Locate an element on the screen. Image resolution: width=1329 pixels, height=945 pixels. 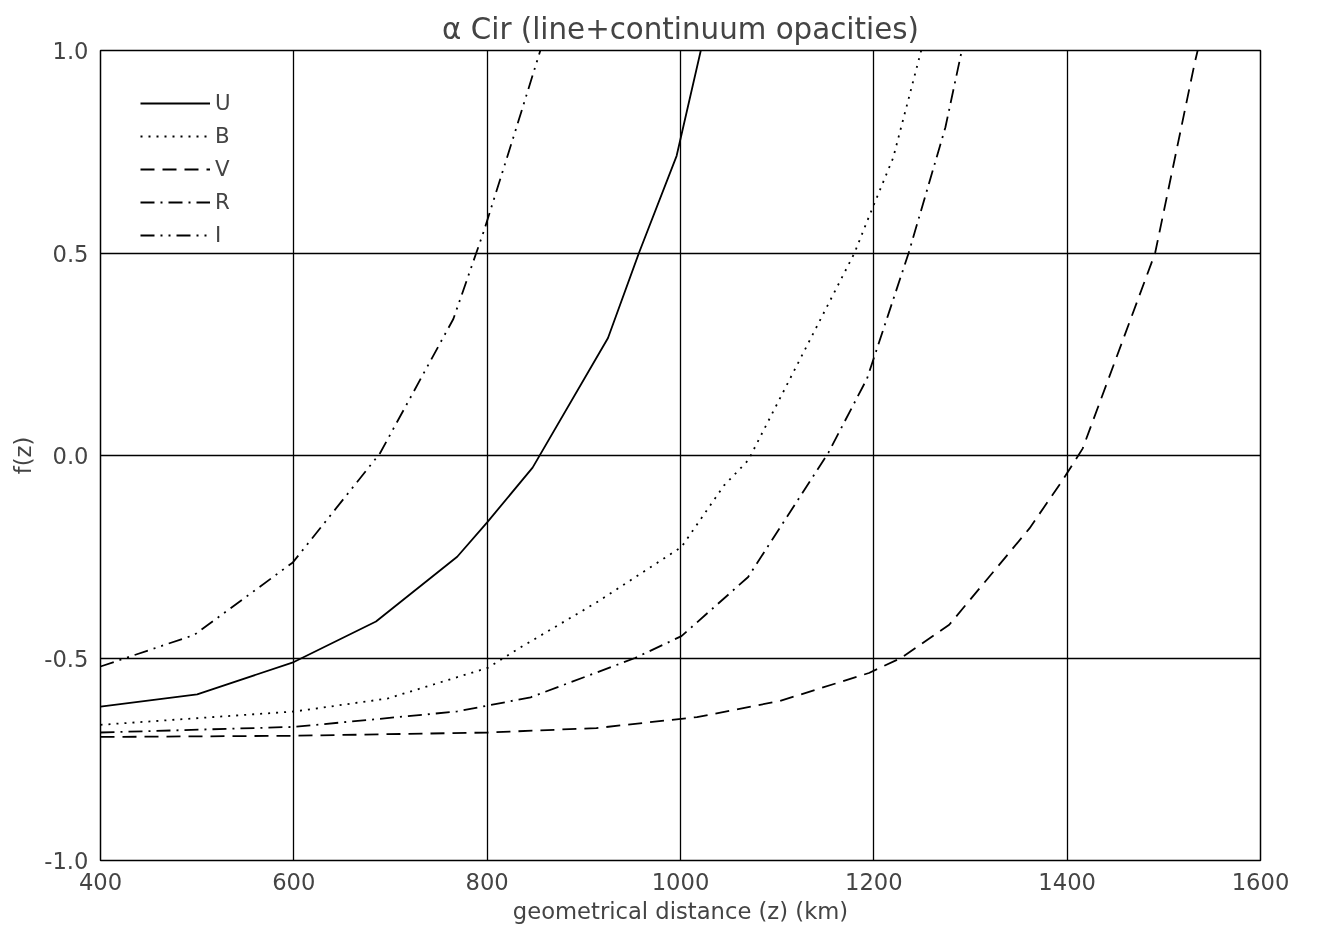
chart-title: α Cir (line+continuum opacities) is located at coordinates (680, 28).